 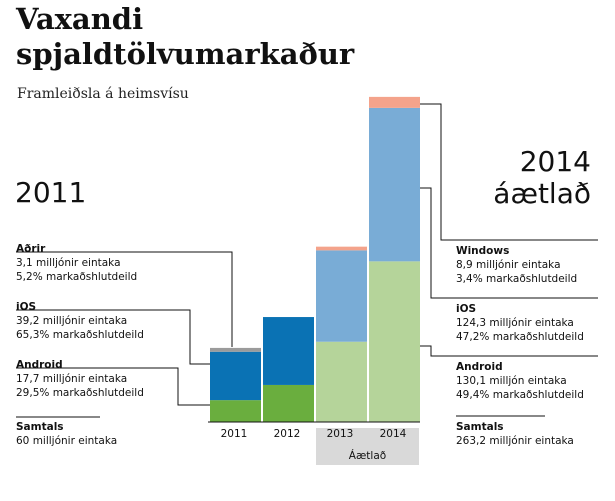 What do you see at coordinates (185, 54) in the screenshot?
I see `title-line-2: spjaldtölvumarkaður` at bounding box center [185, 54].